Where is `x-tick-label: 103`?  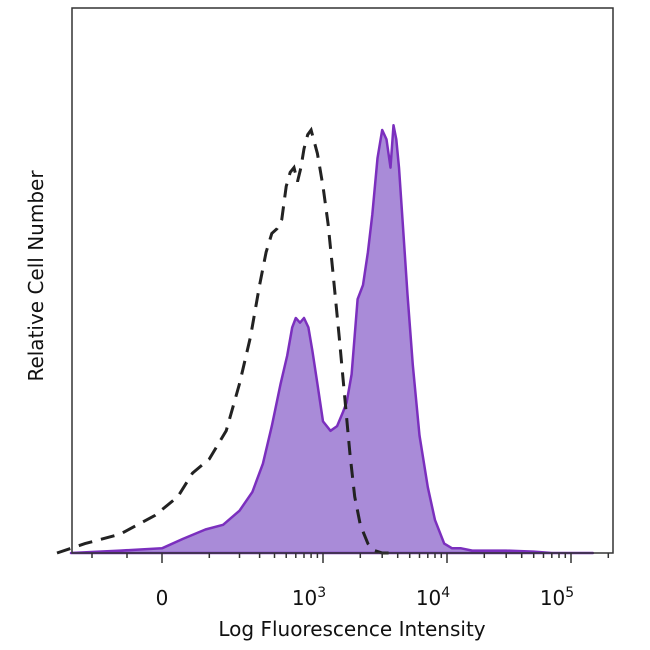 x-tick-label: 103 is located at coordinates (309, 597).